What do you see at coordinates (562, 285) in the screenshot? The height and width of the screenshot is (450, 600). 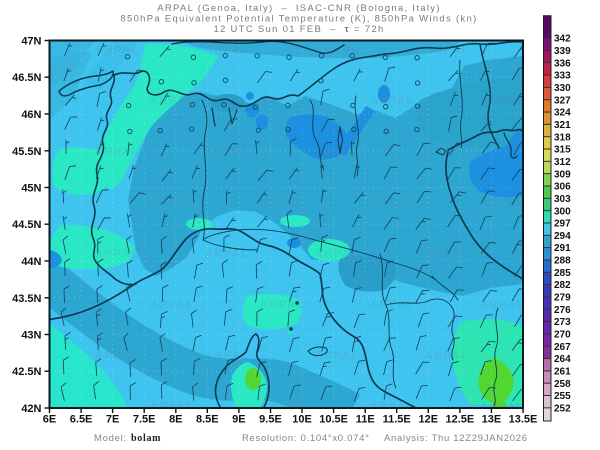 I see `svg-text: 282` at bounding box center [562, 285].